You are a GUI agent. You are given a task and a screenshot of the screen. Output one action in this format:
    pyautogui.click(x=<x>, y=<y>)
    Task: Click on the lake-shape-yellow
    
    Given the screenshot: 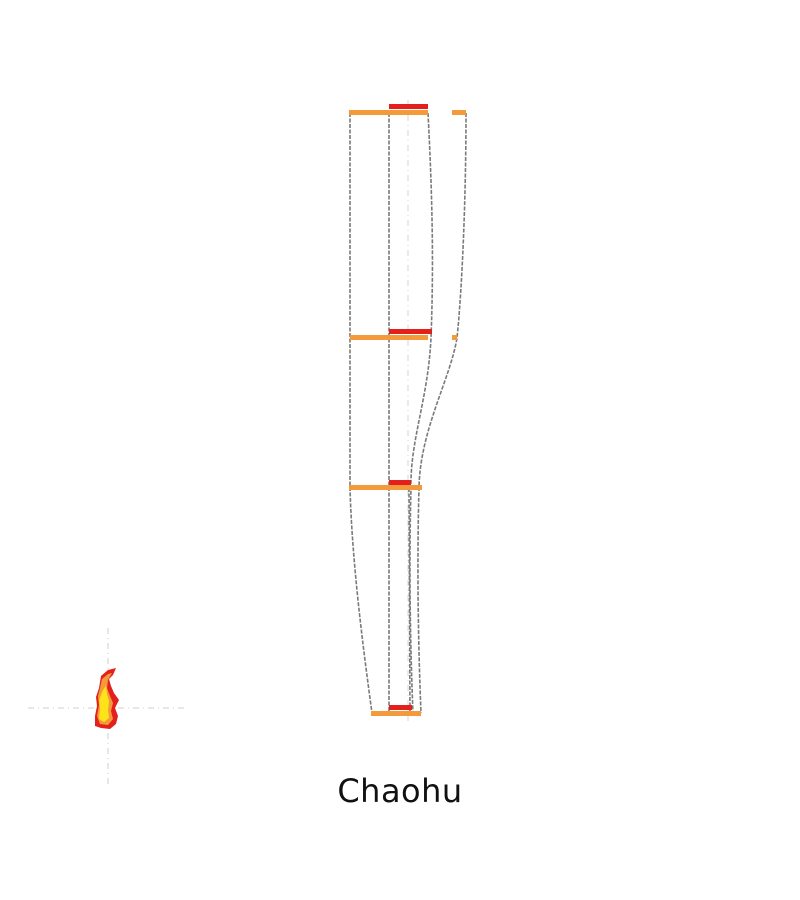 What is the action you would take?
    pyautogui.click(x=104, y=704)
    